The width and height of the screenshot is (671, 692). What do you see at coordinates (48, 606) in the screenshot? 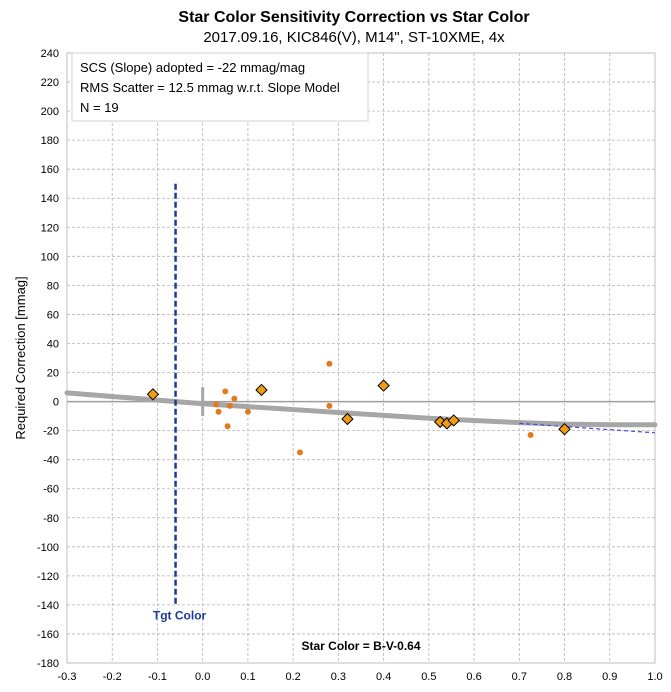
I see `y-tick-label: -140` at bounding box center [48, 606].